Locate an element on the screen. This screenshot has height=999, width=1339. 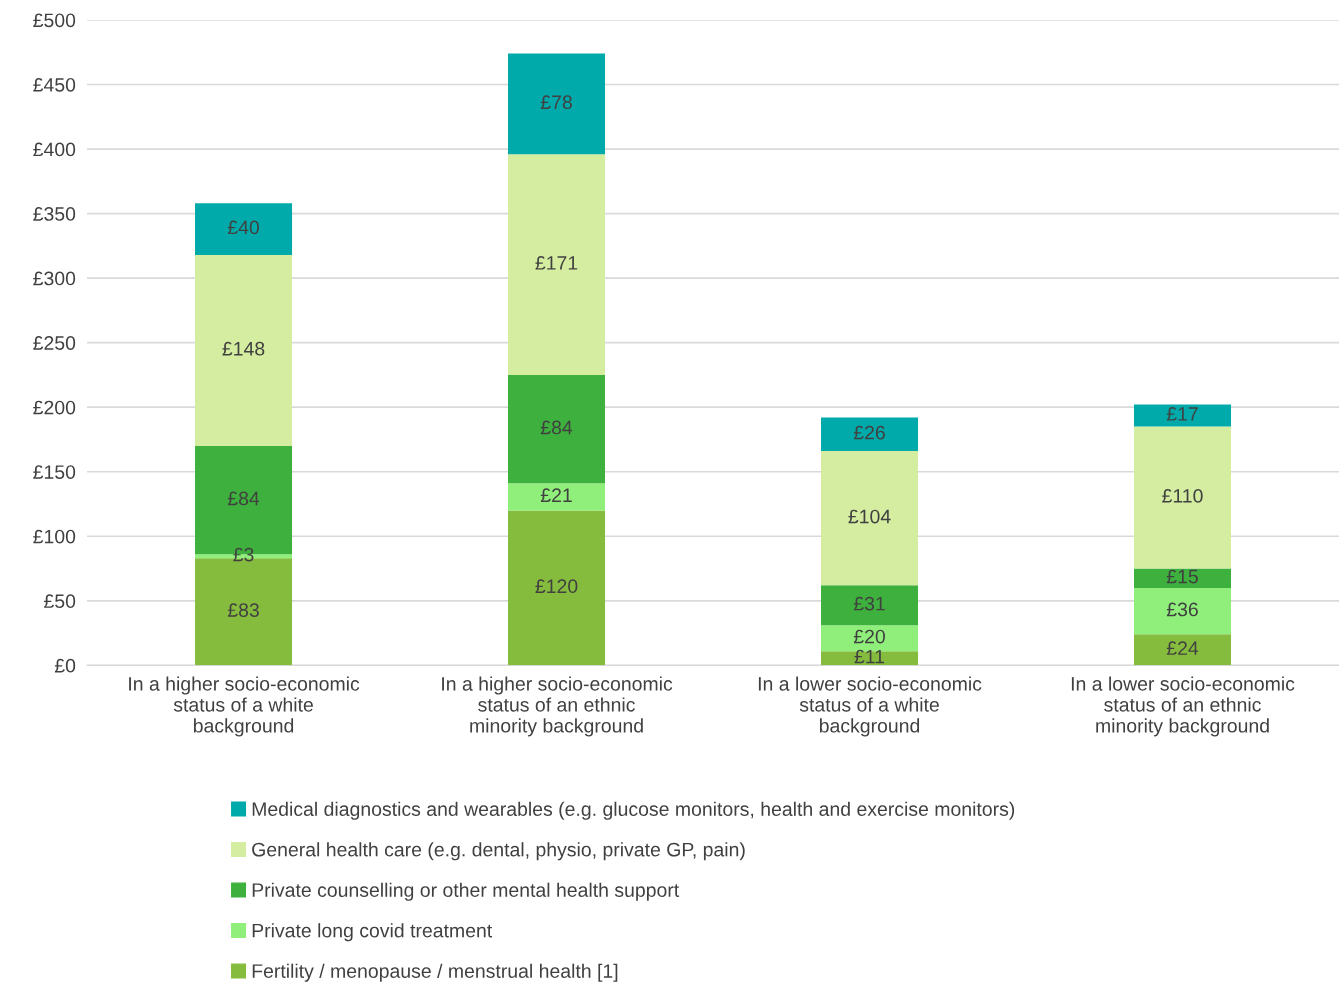
data-label: £171 is located at coordinates (556, 263).